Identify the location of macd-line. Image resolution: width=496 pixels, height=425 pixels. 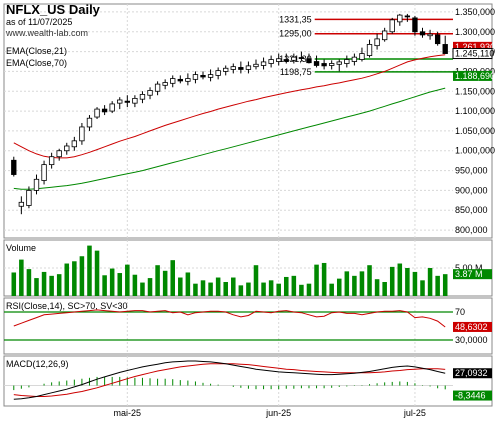
(229, 380).